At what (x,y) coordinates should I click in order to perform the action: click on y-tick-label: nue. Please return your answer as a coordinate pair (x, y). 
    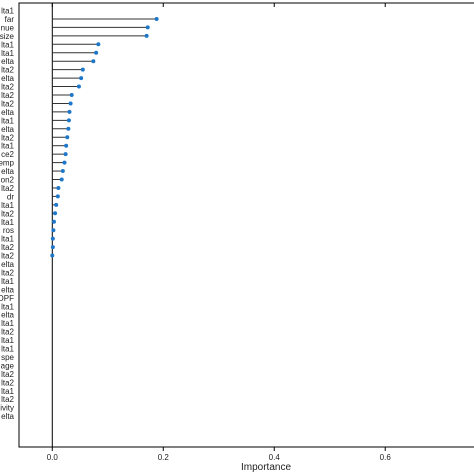
    Looking at the image, I should click on (8, 27).